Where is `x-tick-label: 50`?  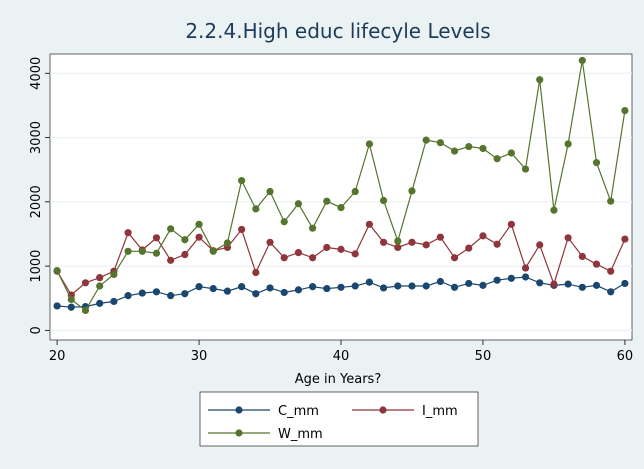
x-tick-label: 50 is located at coordinates (483, 356).